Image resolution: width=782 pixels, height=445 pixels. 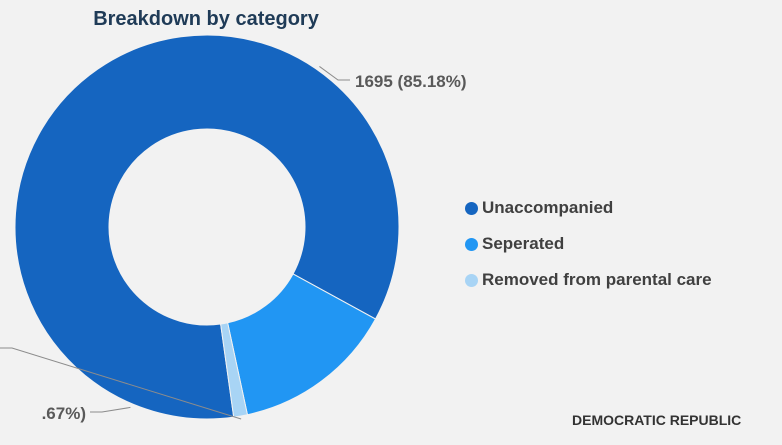 What do you see at coordinates (411, 81) in the screenshot?
I see `data-label-unaccompanied: 1695 (85.18%)` at bounding box center [411, 81].